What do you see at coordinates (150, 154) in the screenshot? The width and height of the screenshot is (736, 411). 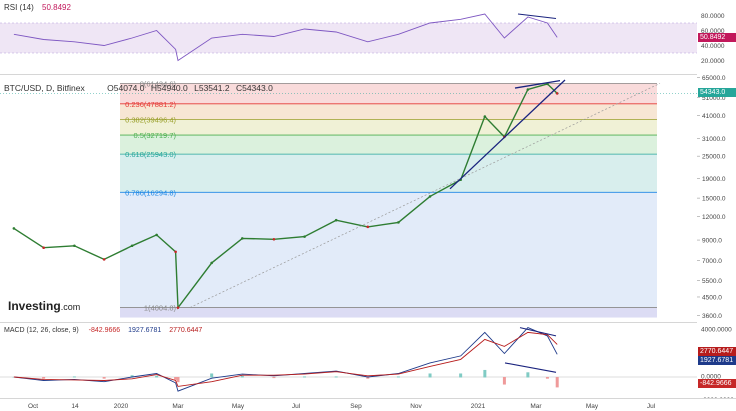 I see `fib-label: 0.618(25943.0)` at bounding box center [150, 154].